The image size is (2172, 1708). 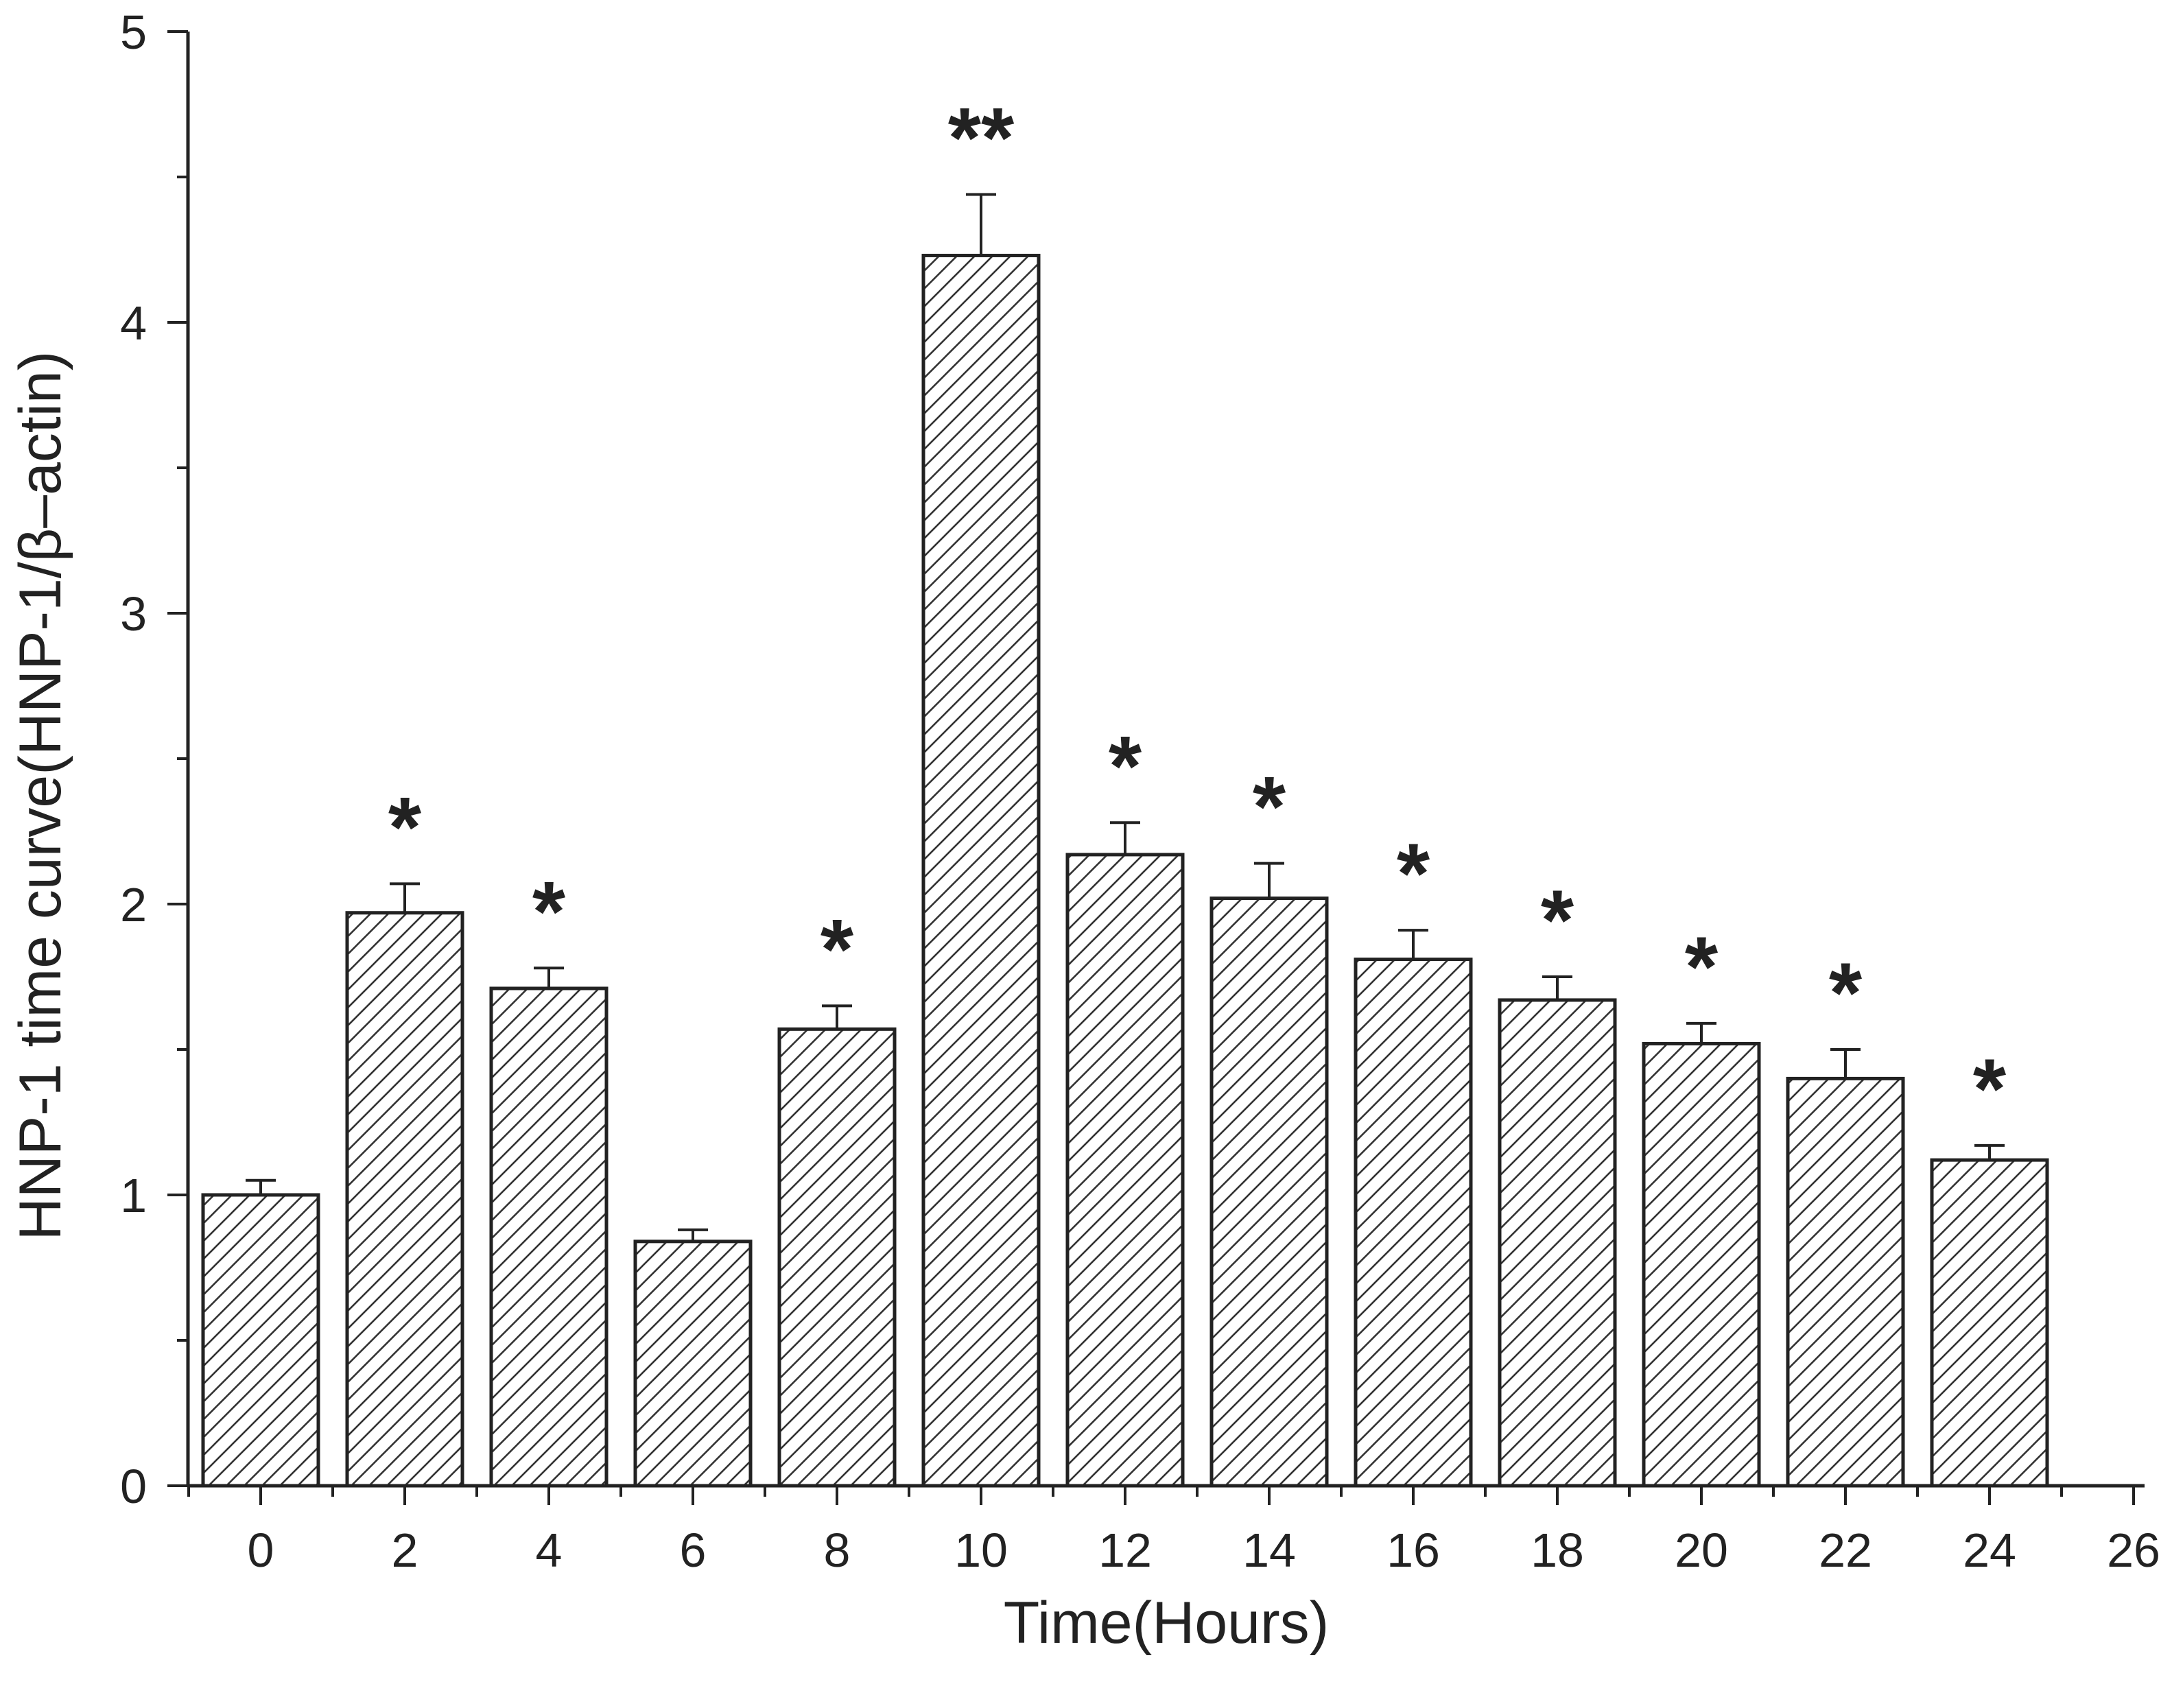 What do you see at coordinates (1702, 967) in the screenshot?
I see `significance-marker-20h: *` at bounding box center [1702, 967].